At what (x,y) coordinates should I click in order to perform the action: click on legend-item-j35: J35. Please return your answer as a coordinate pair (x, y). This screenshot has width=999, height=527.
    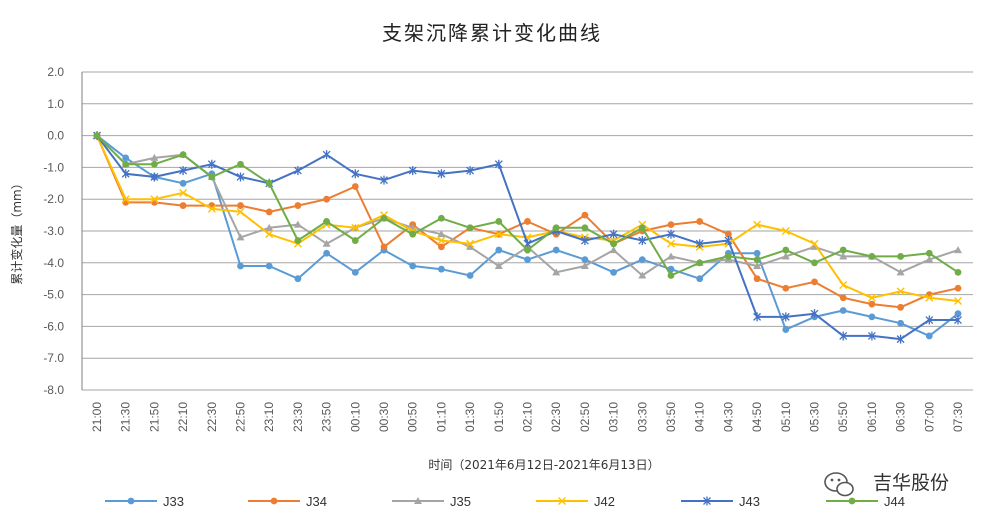
    Looking at the image, I should click on (431, 501).